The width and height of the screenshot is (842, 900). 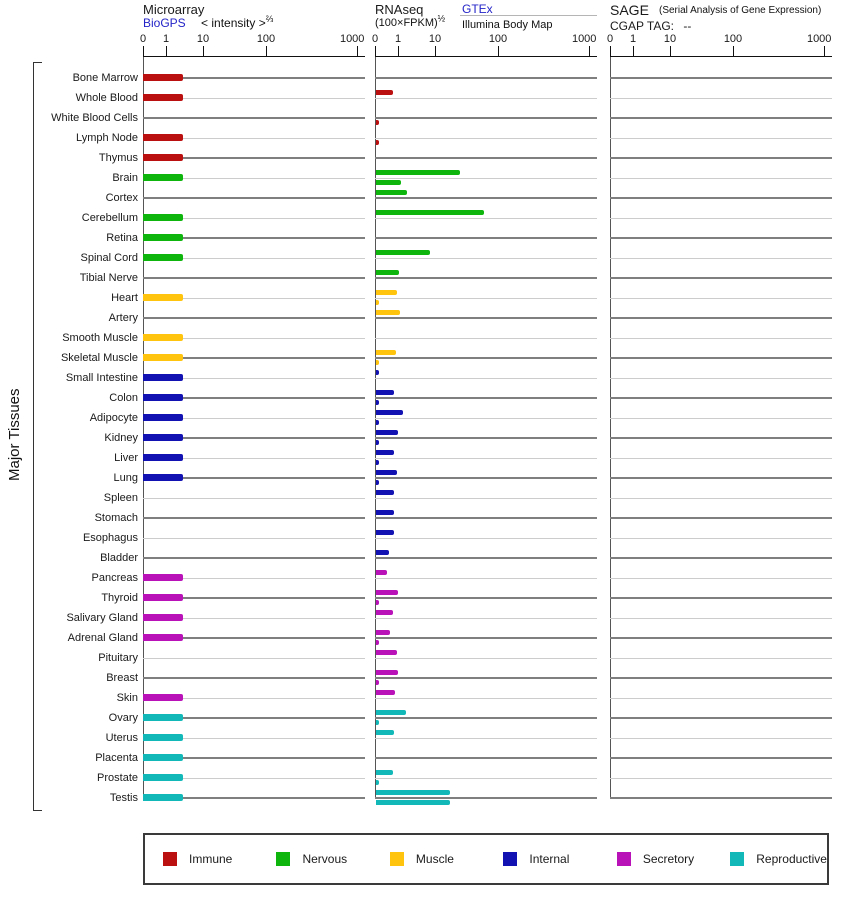 What do you see at coordinates (791, 859) in the screenshot?
I see `legend-label: Reproductive` at bounding box center [791, 859].